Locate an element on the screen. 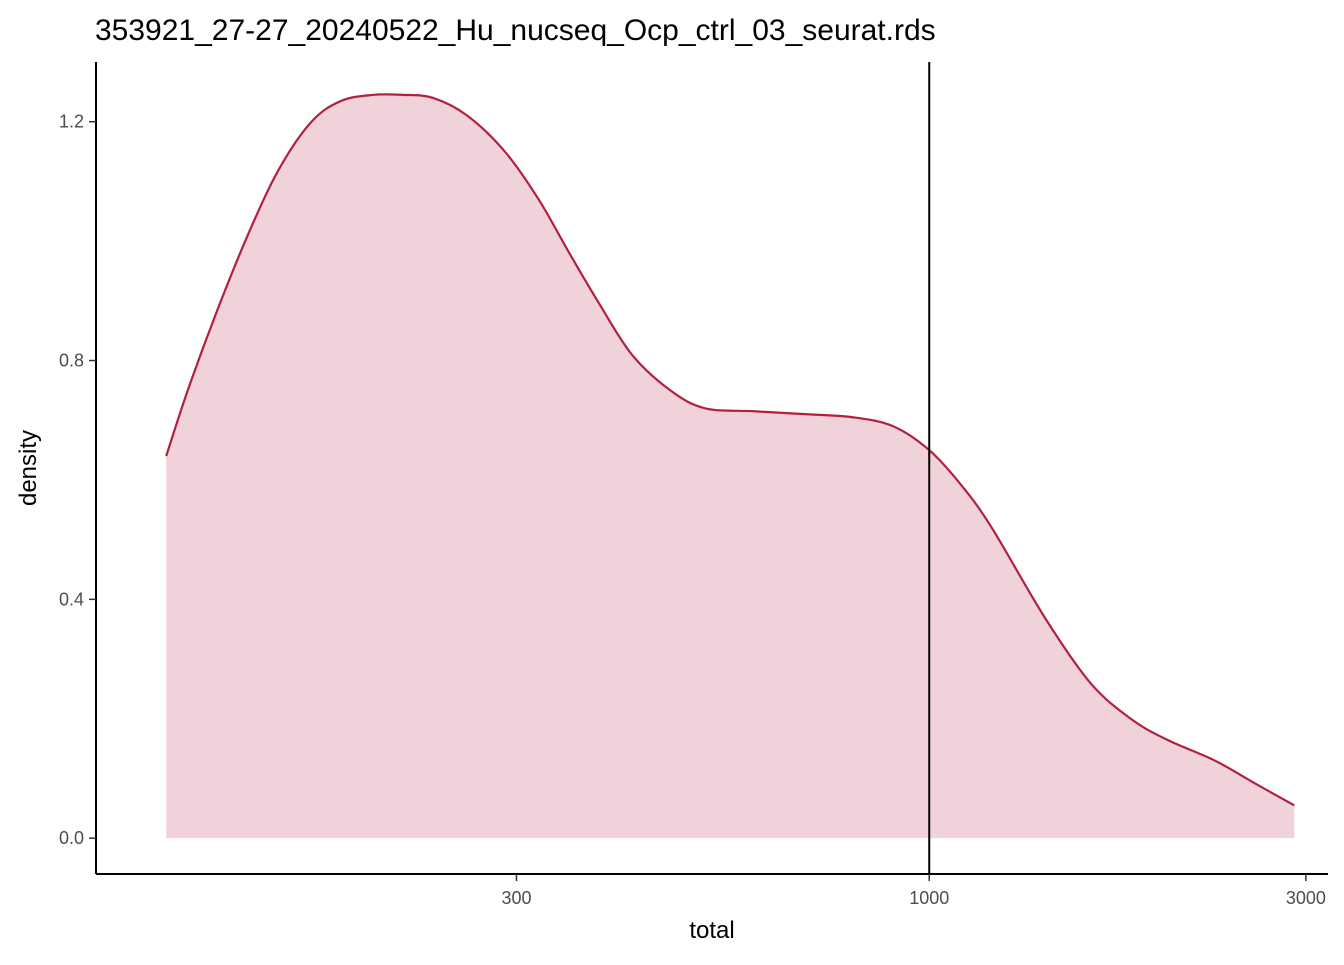 Image resolution: width=1344 pixels, height=965 pixels. x-tick-label: 300 is located at coordinates (516, 898).